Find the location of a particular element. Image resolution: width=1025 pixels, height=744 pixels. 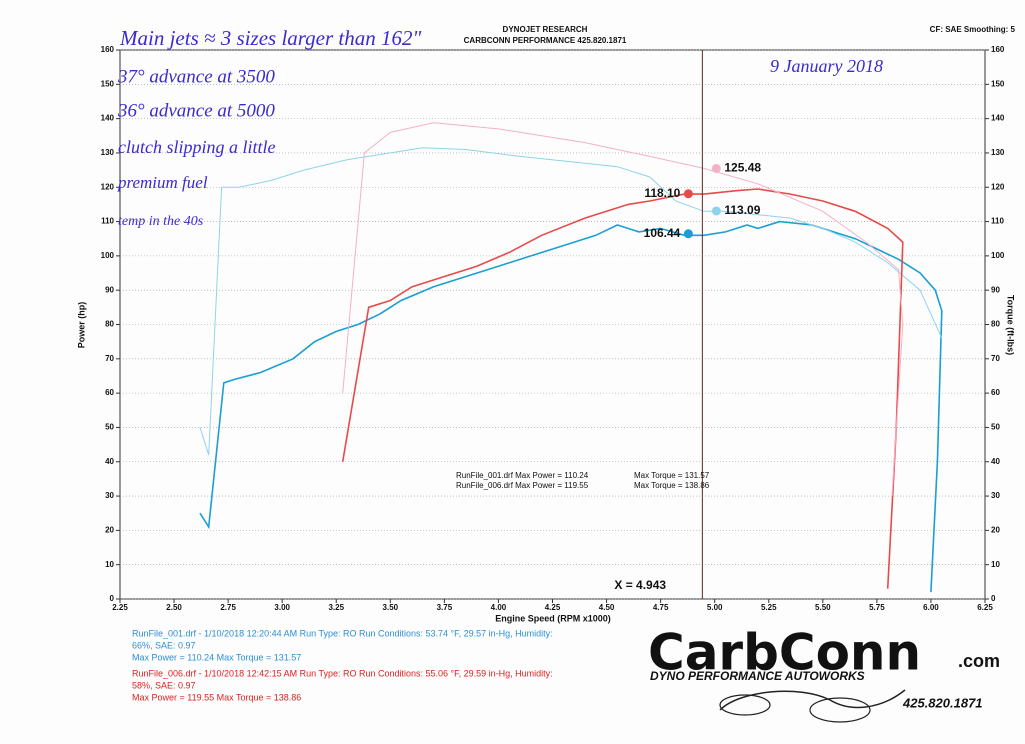

summary-torque: Max Torque = 138.86 is located at coordinates (672, 485).